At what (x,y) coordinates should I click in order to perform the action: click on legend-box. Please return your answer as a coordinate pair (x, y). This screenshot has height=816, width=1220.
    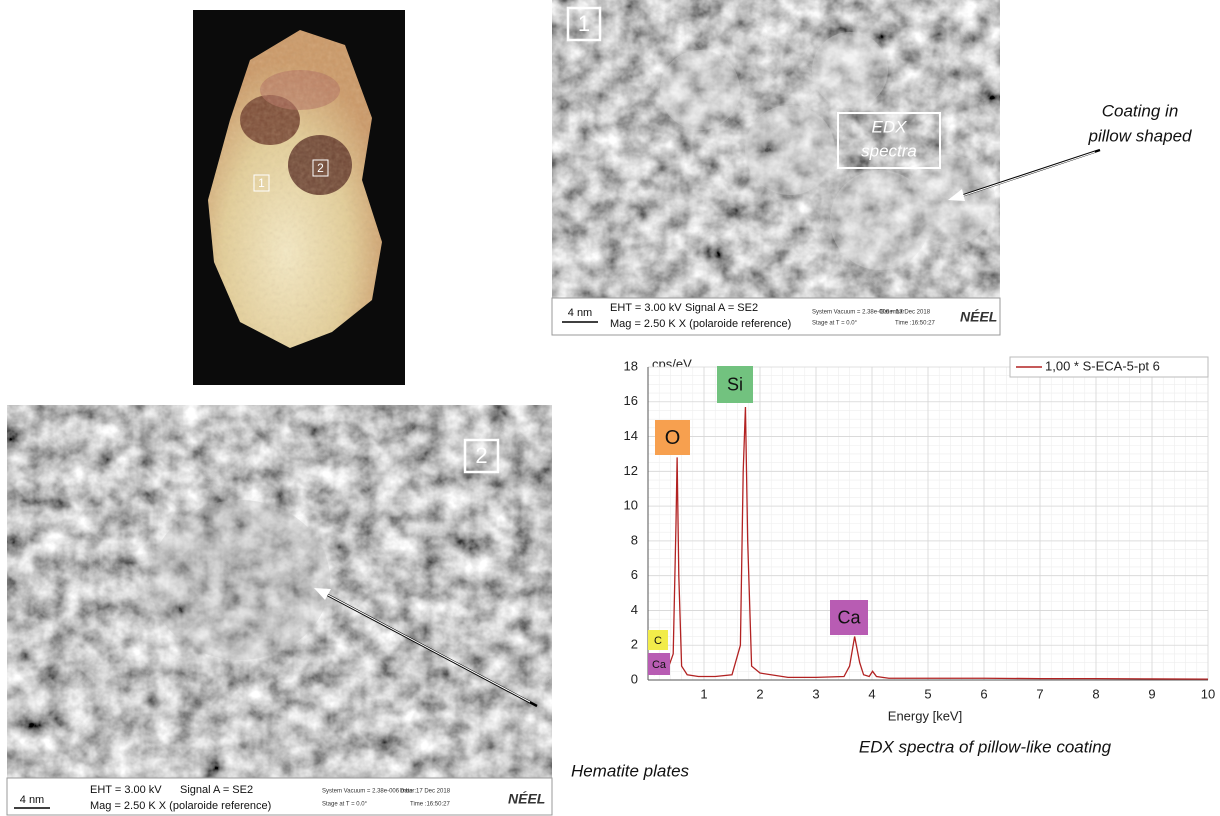
    Looking at the image, I should click on (1109, 367).